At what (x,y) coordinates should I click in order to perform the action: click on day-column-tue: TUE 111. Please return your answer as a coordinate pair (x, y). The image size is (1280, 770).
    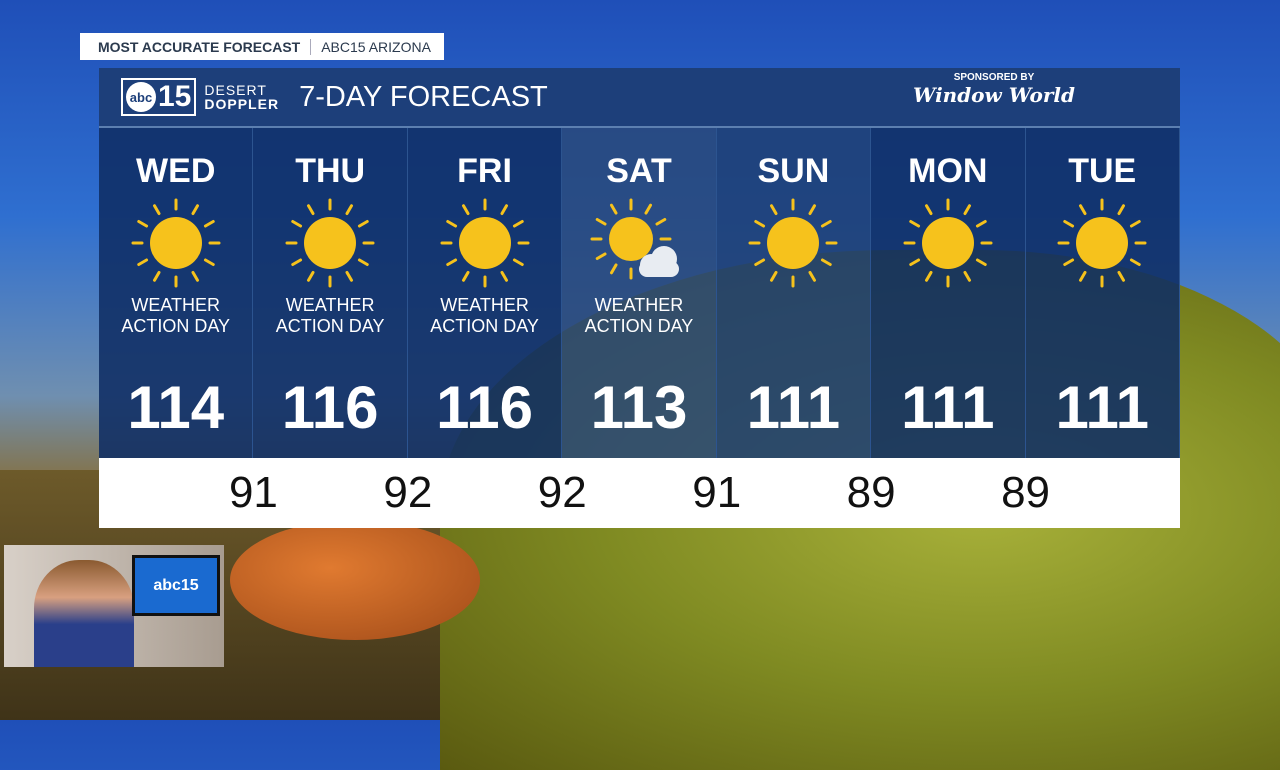
    Looking at the image, I should click on (1102, 293).